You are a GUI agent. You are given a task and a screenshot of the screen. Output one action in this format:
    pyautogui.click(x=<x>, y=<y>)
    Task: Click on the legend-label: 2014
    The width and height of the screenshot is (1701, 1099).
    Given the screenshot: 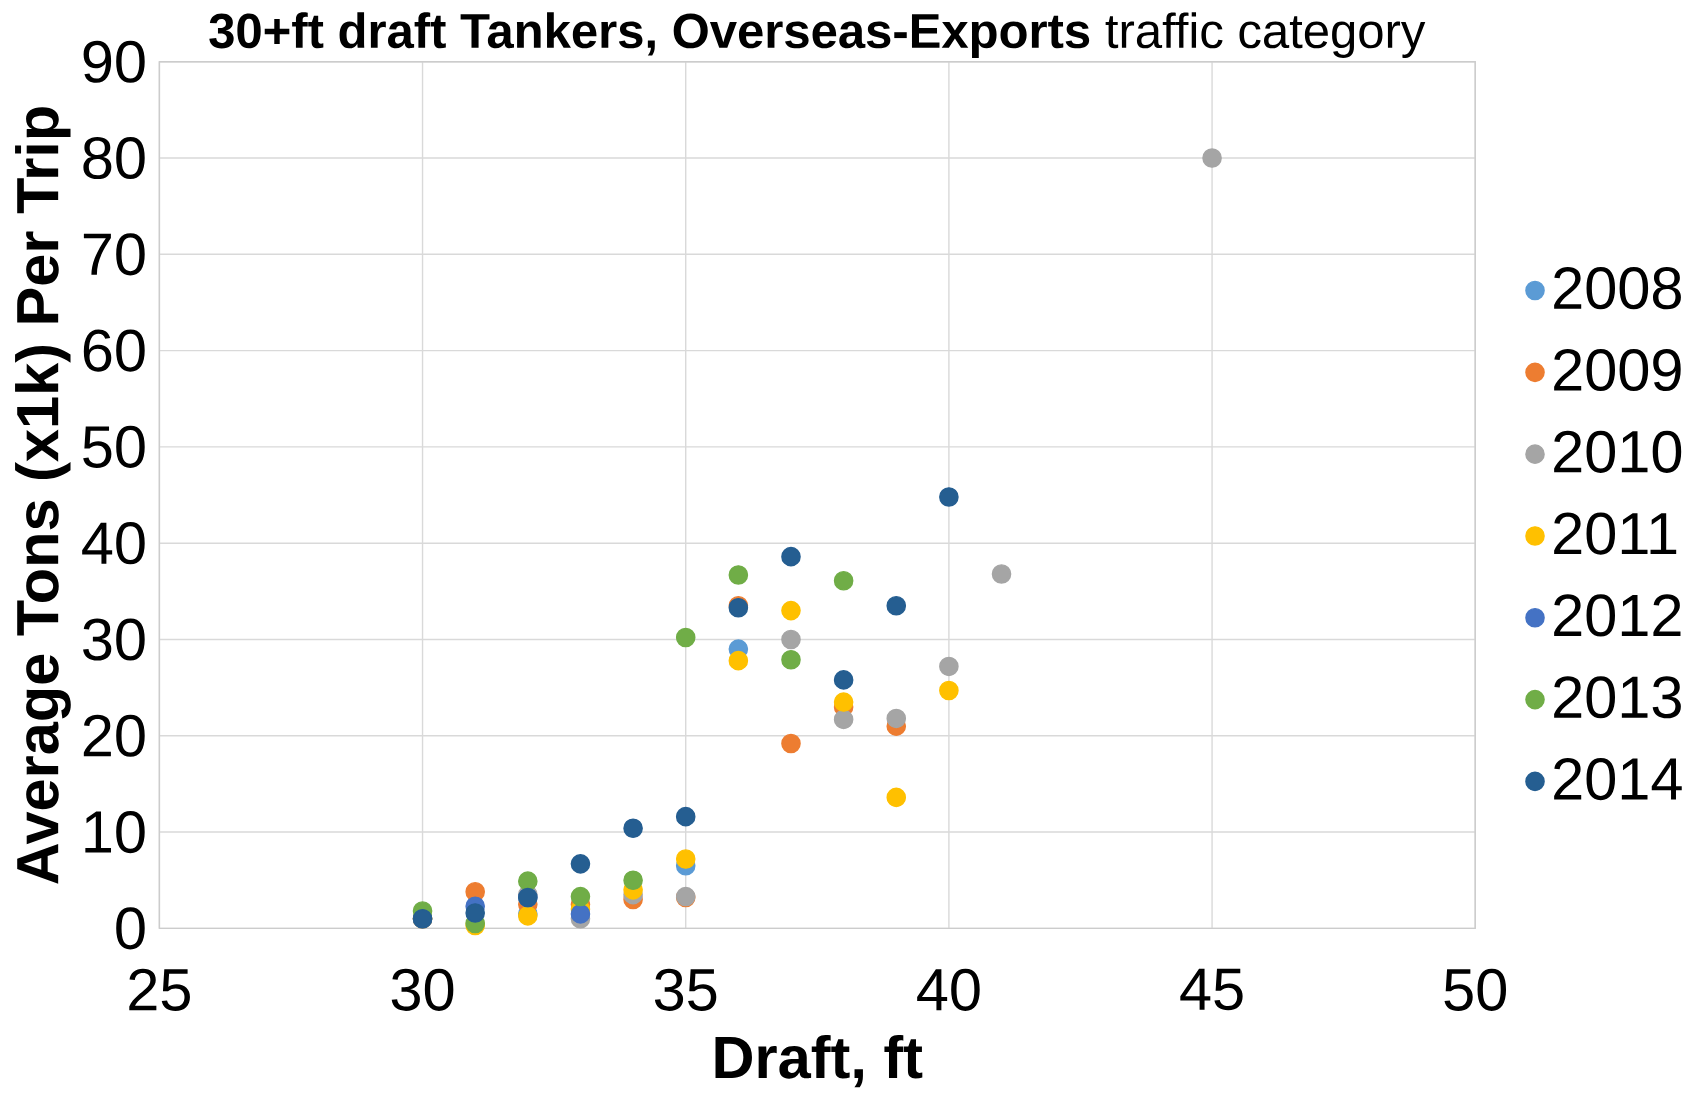 What is the action you would take?
    pyautogui.click(x=1618, y=779)
    